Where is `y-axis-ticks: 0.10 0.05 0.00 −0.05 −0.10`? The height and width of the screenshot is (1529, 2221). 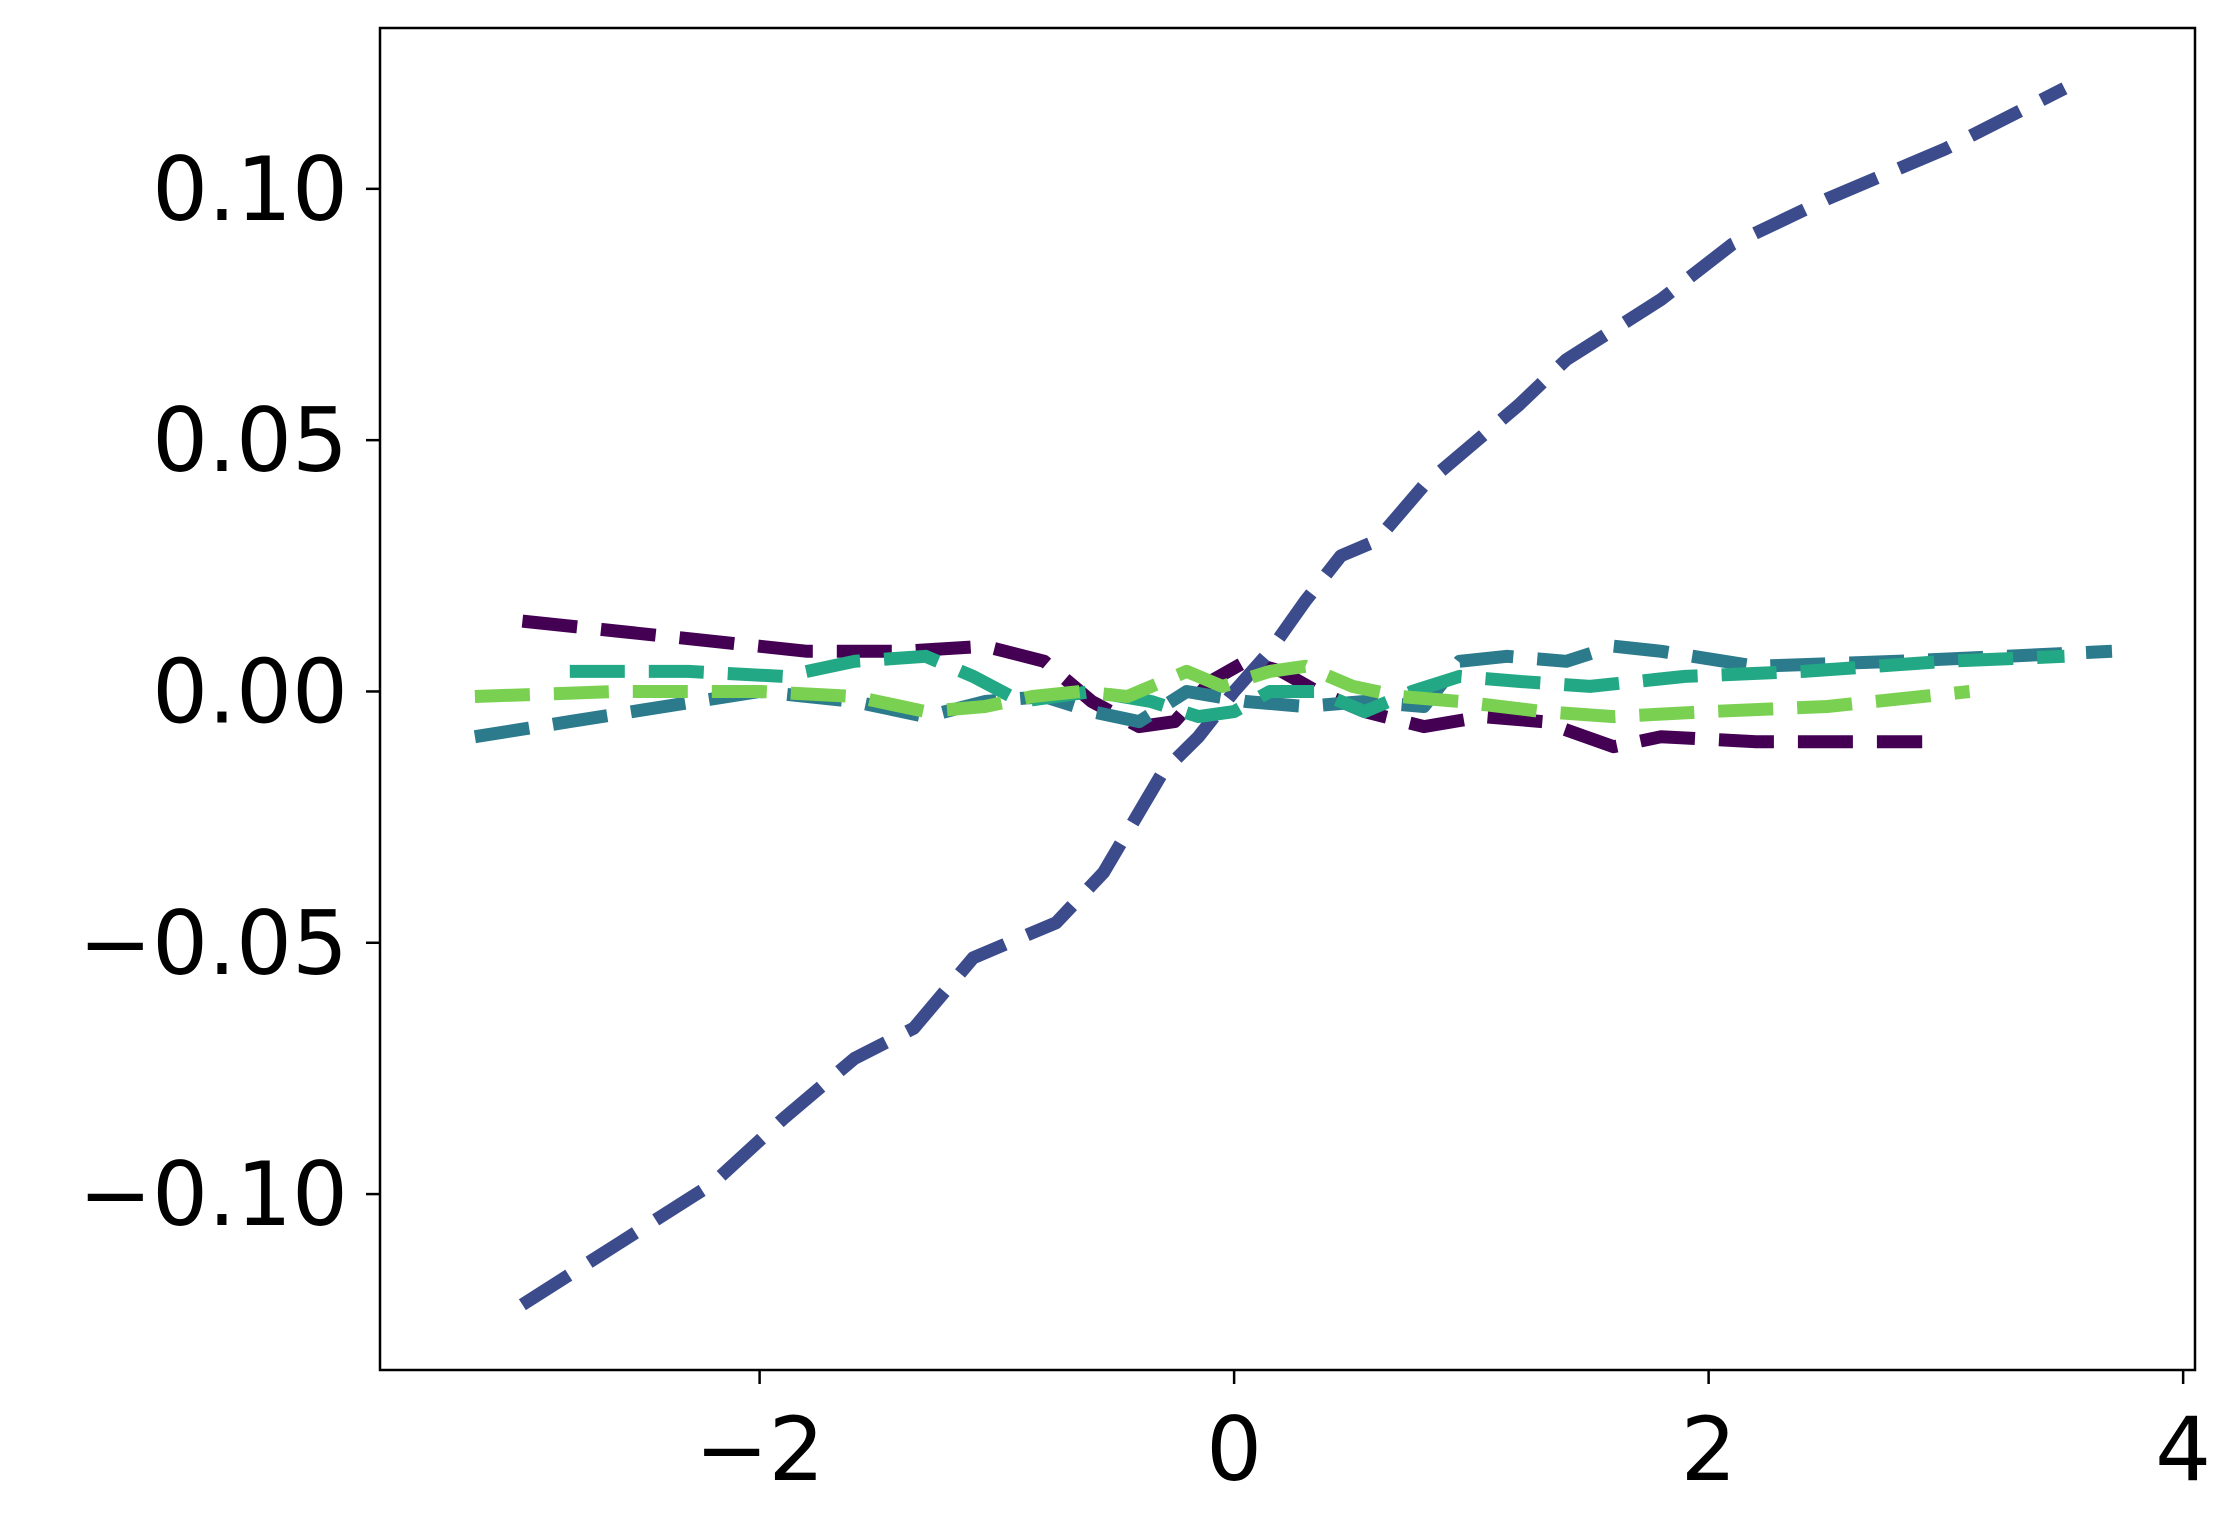 y-axis-ticks: 0.10 0.05 0.00 −0.05 −0.10 is located at coordinates (229, 692).